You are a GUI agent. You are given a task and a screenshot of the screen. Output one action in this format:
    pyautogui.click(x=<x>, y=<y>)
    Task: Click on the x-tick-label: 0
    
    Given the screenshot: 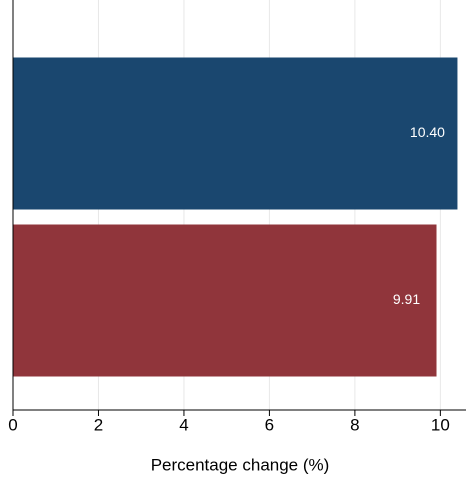 What is the action you would take?
    pyautogui.click(x=12, y=424)
    